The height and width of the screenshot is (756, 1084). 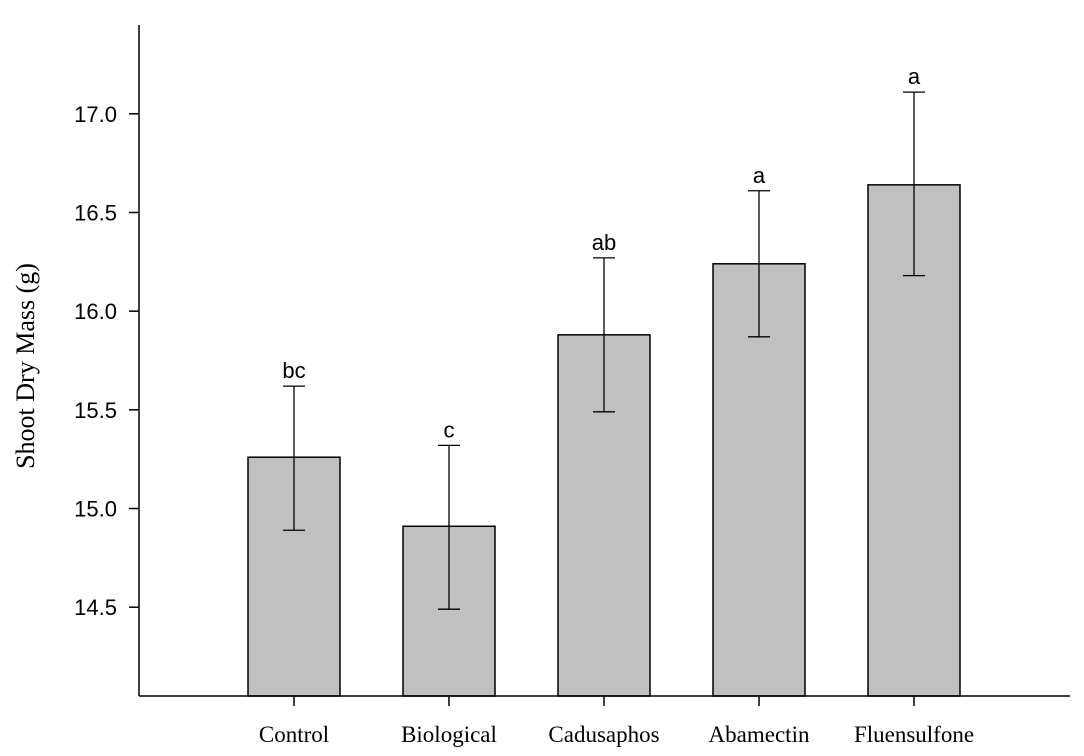 I want to click on y-tick-label: 15.0, so click(x=95, y=509).